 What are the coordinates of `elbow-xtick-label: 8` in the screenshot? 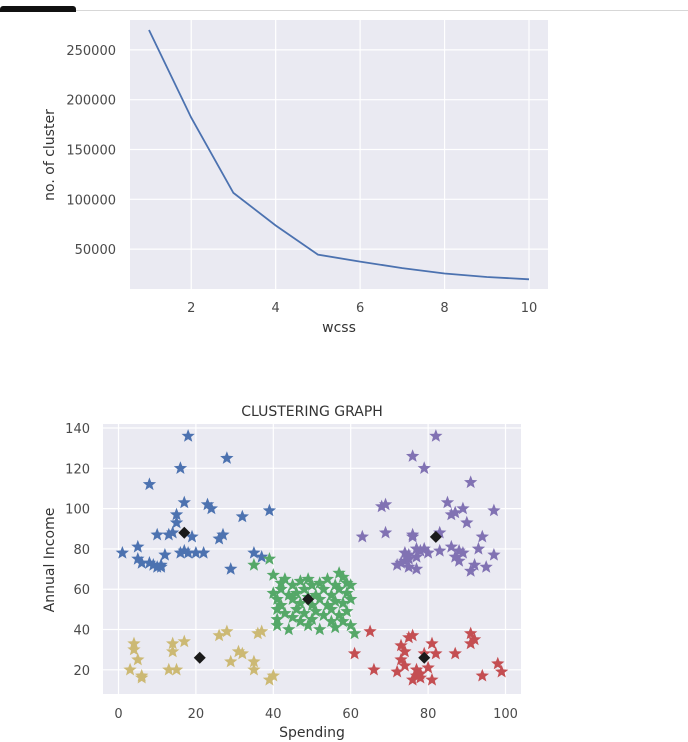 It's located at (444, 308).